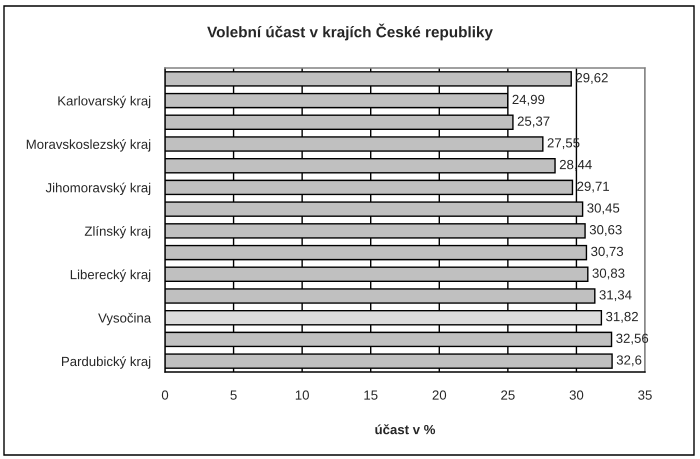 This screenshot has height=459, width=700. I want to click on x-axis-title: účast v %, so click(405, 429).